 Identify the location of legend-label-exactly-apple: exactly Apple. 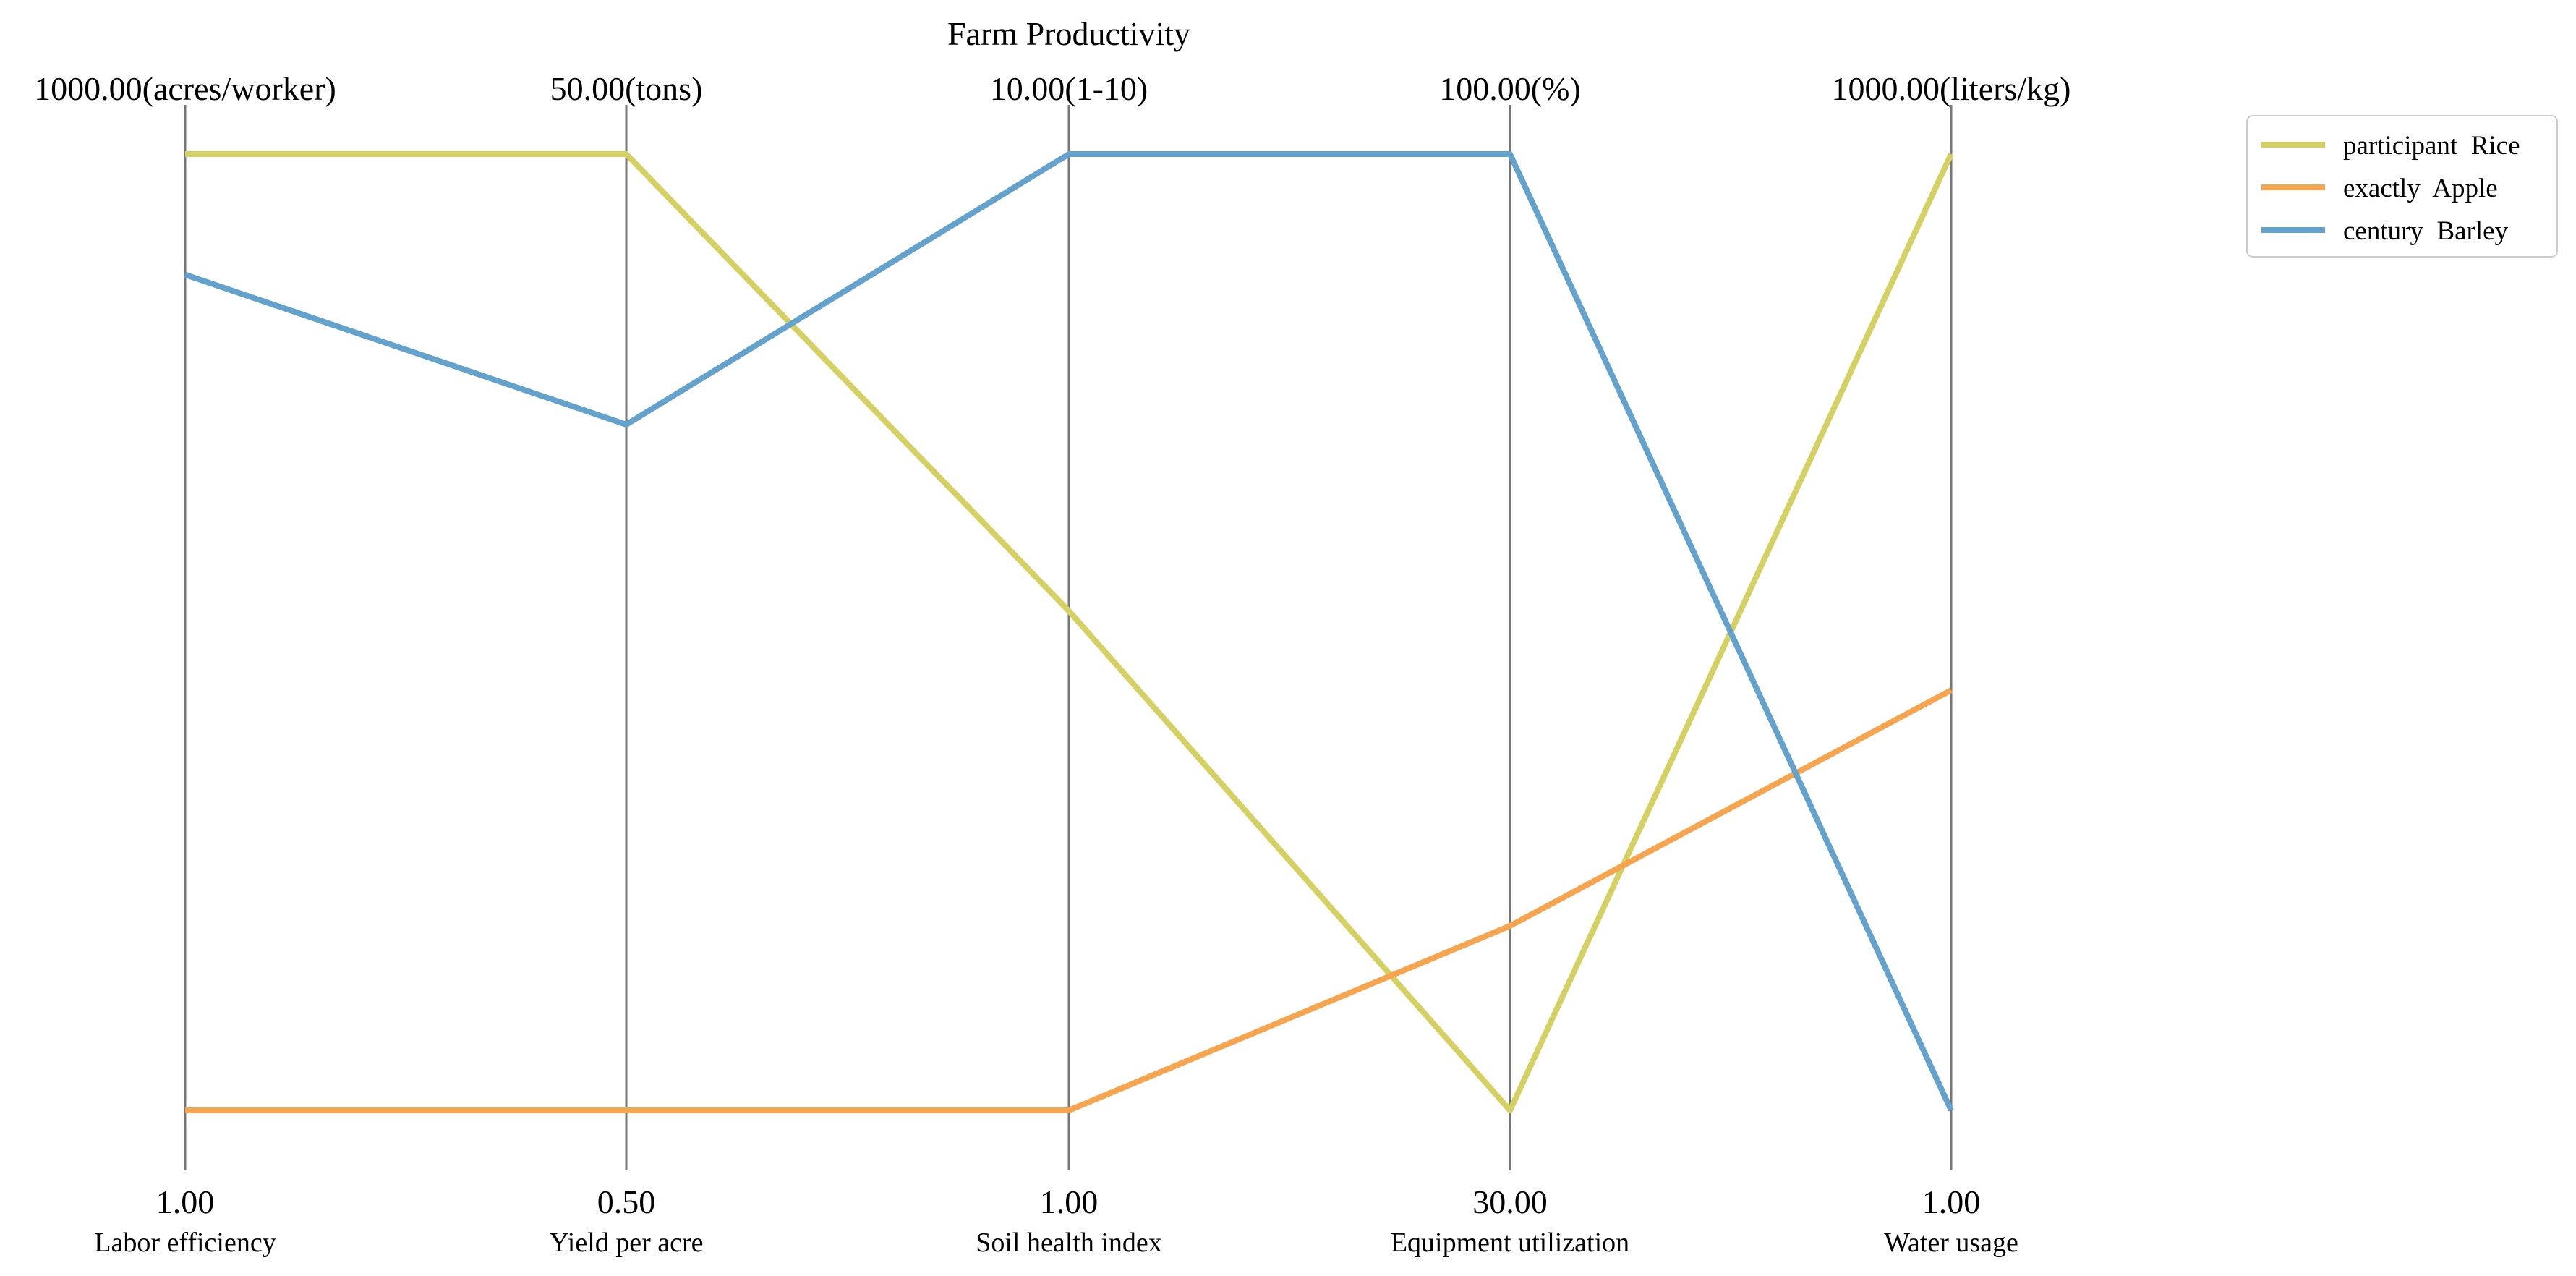
(2420, 188).